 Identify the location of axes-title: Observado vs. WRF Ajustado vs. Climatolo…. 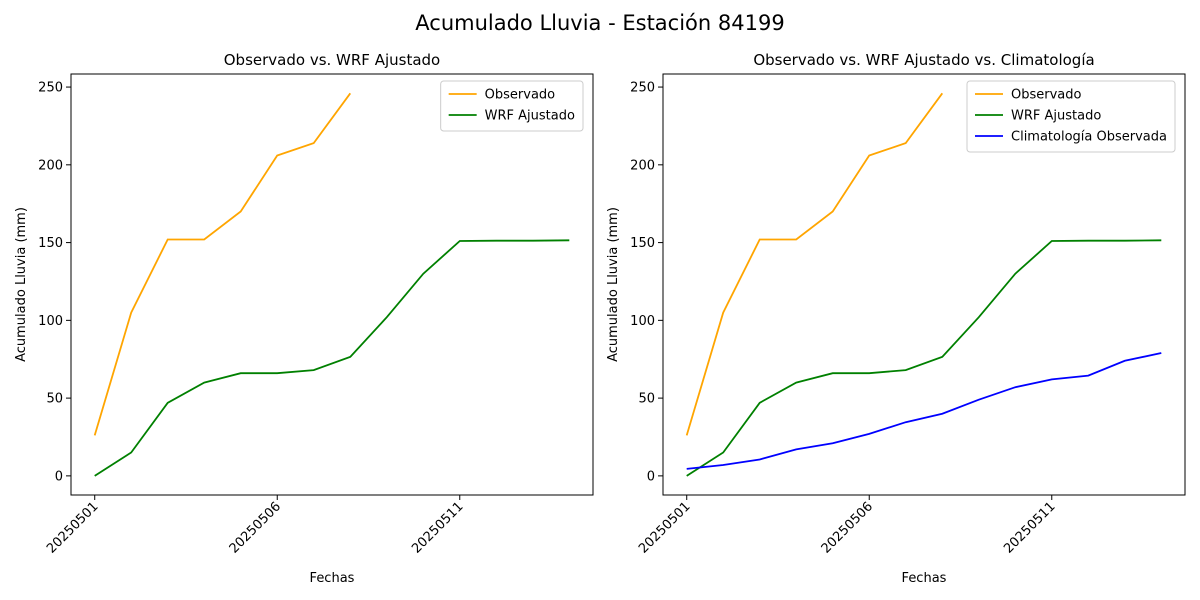
(923, 60).